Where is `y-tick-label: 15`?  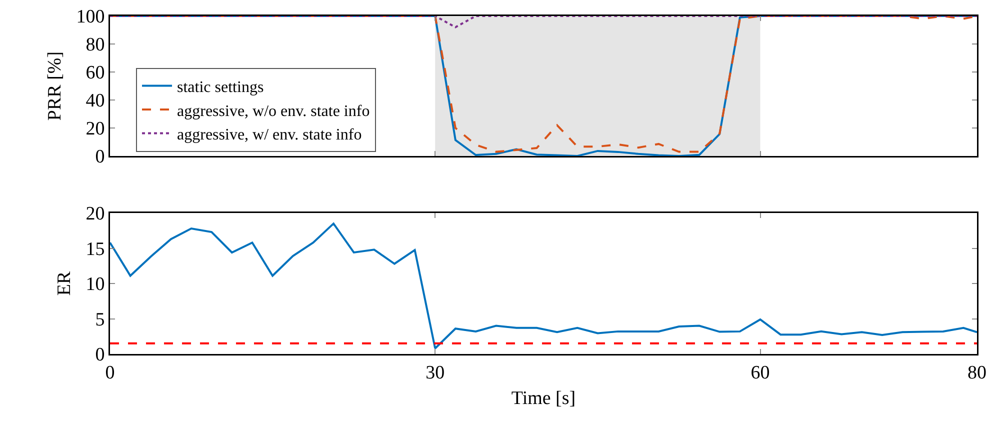 y-tick-label: 15 is located at coordinates (95, 249).